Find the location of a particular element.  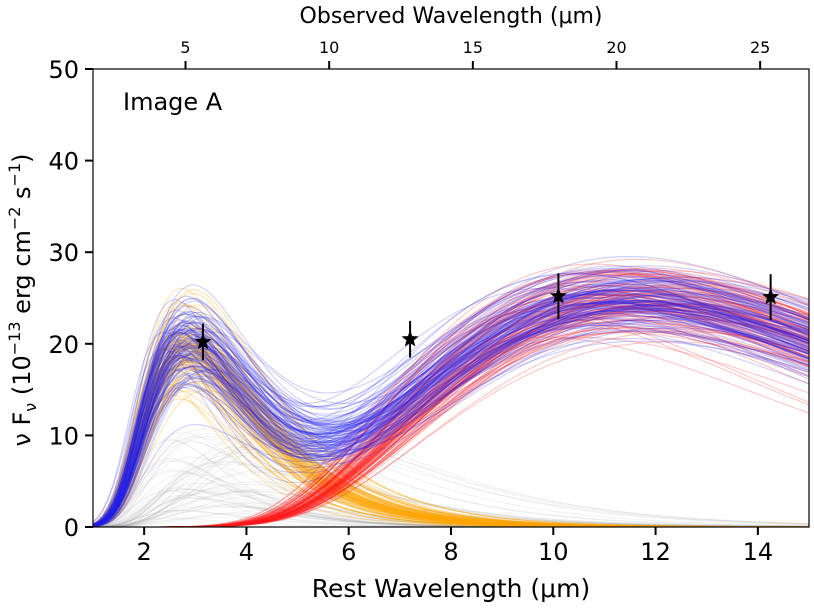

y-label-exp2: −2 is located at coordinates (14, 219).